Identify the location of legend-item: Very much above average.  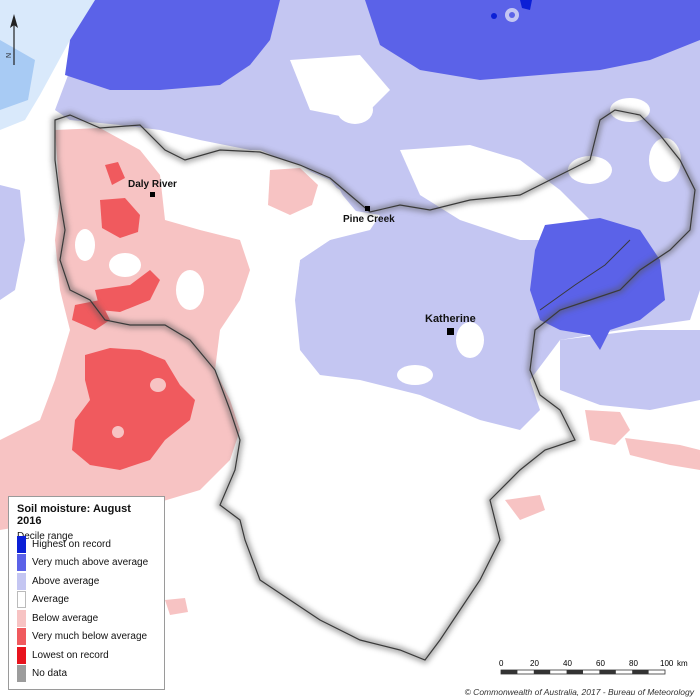
(82, 563).